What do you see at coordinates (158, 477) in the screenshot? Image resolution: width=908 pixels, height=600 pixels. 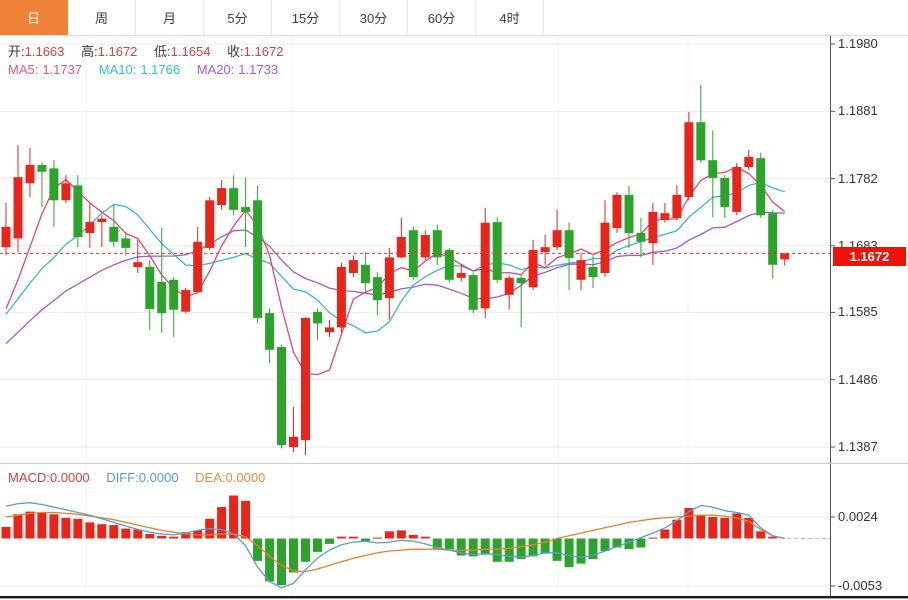 I see `diff-value: 0.0000` at bounding box center [158, 477].